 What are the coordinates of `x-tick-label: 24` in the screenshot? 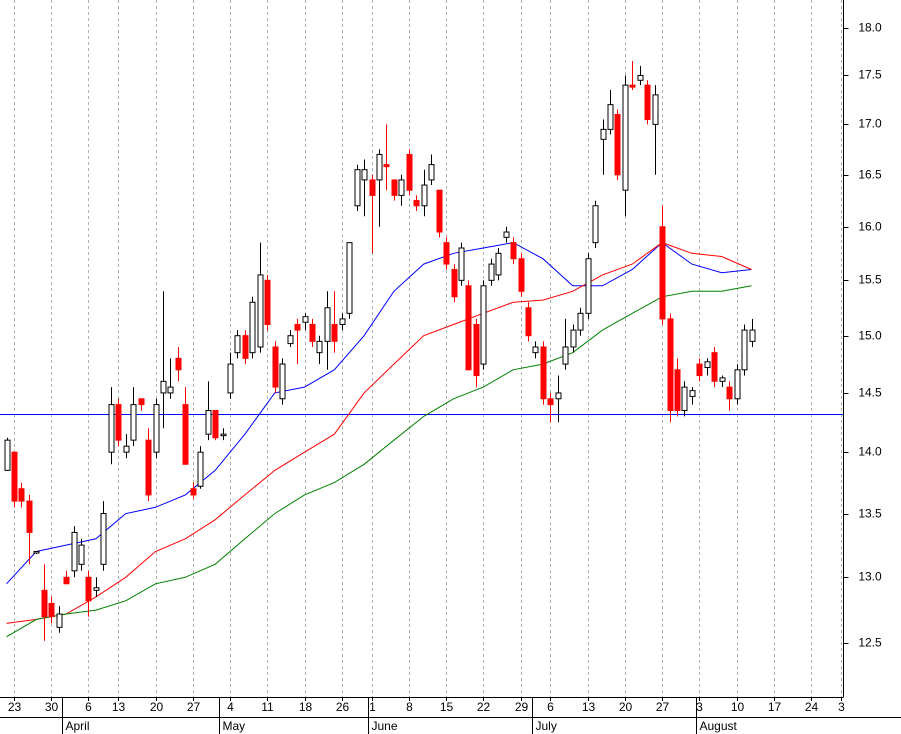 It's located at (812, 707).